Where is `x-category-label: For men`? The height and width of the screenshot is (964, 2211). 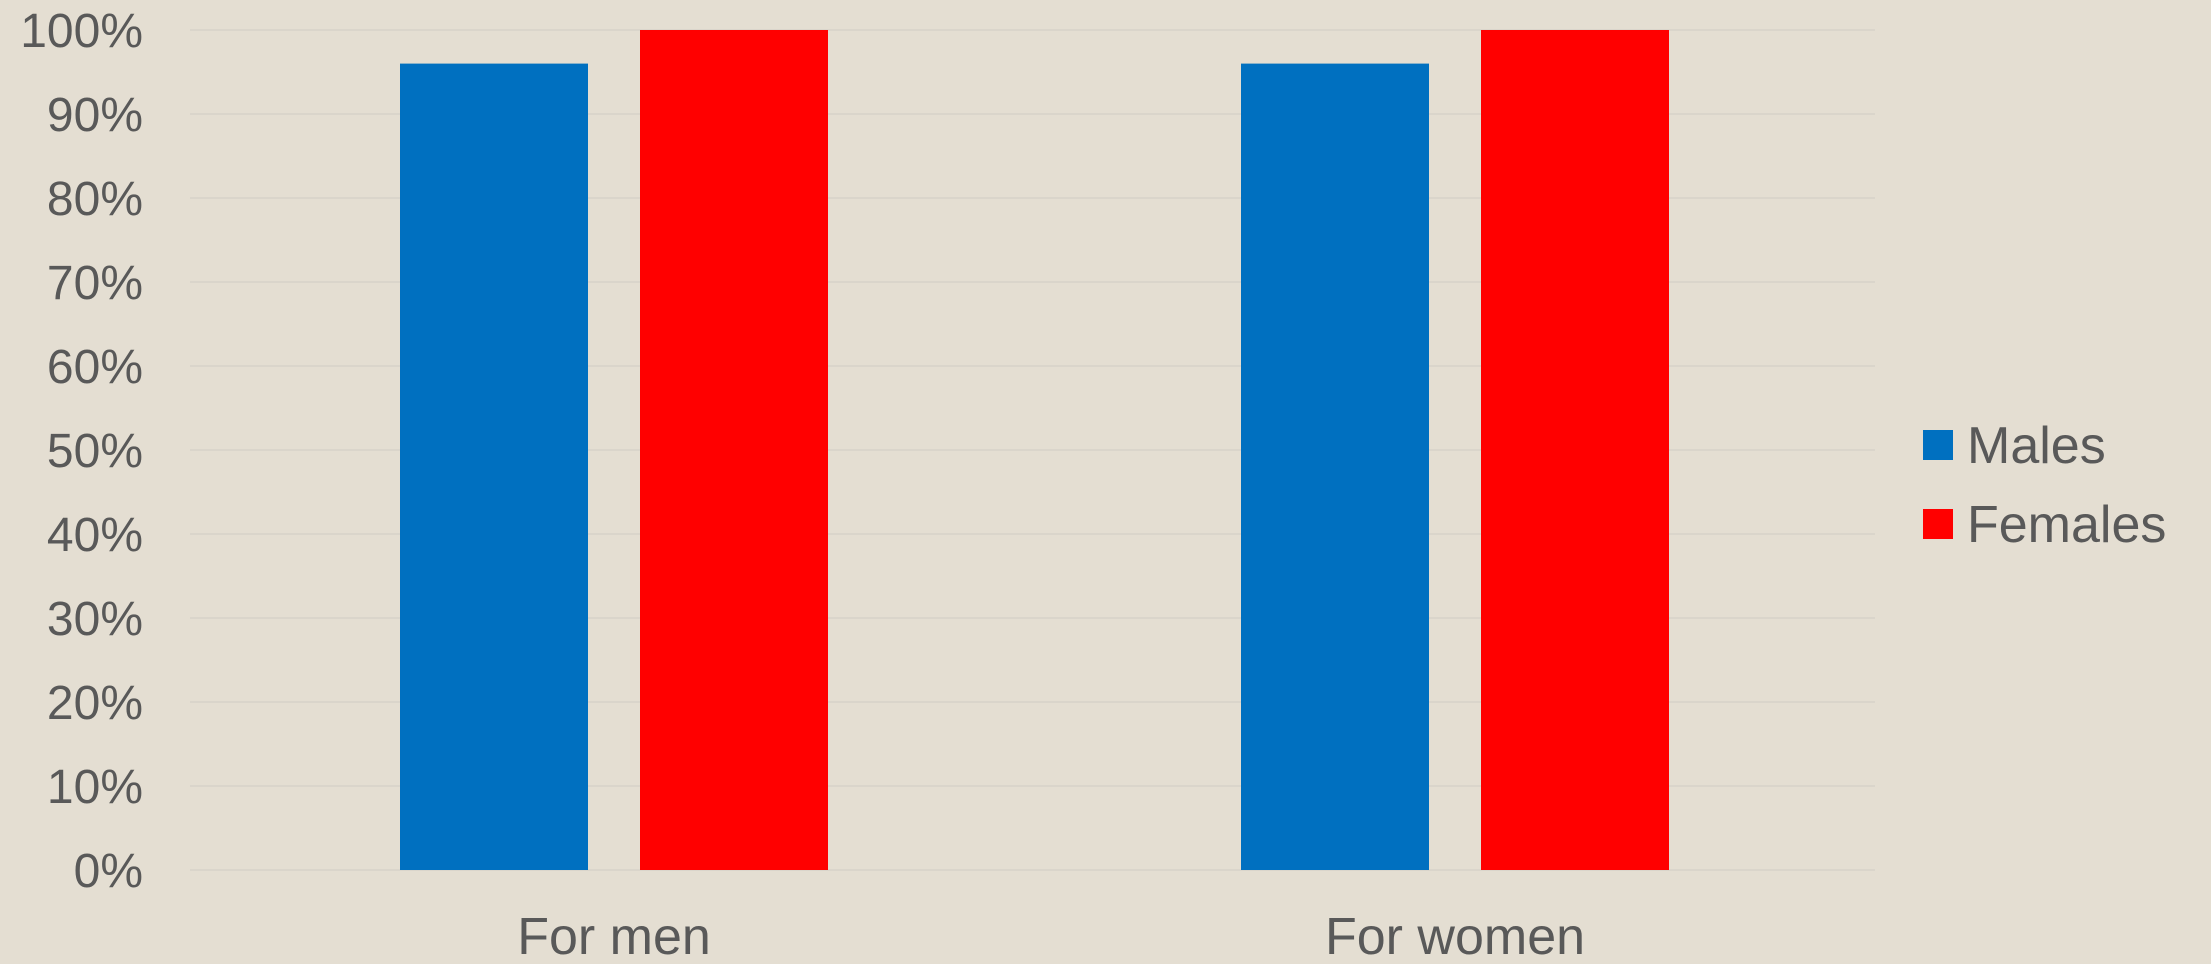 x-category-label: For men is located at coordinates (614, 936).